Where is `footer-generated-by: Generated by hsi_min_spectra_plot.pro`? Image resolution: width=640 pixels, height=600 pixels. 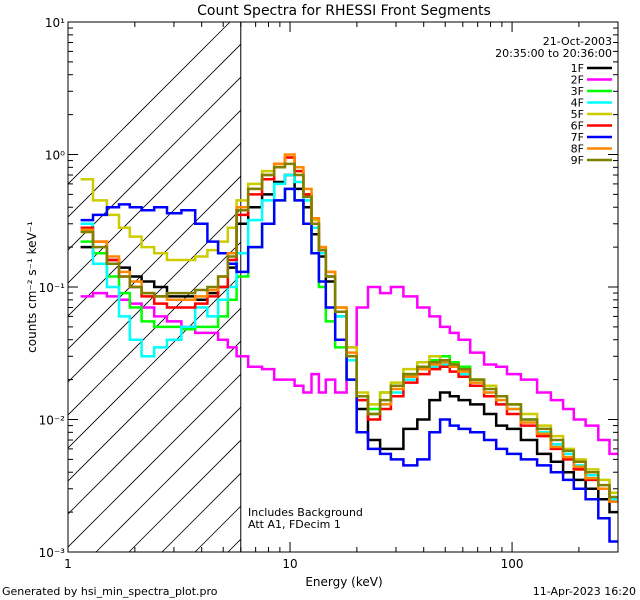
footer-generated-by: Generated by hsi_min_spectra_plot.pro is located at coordinates (110, 591).